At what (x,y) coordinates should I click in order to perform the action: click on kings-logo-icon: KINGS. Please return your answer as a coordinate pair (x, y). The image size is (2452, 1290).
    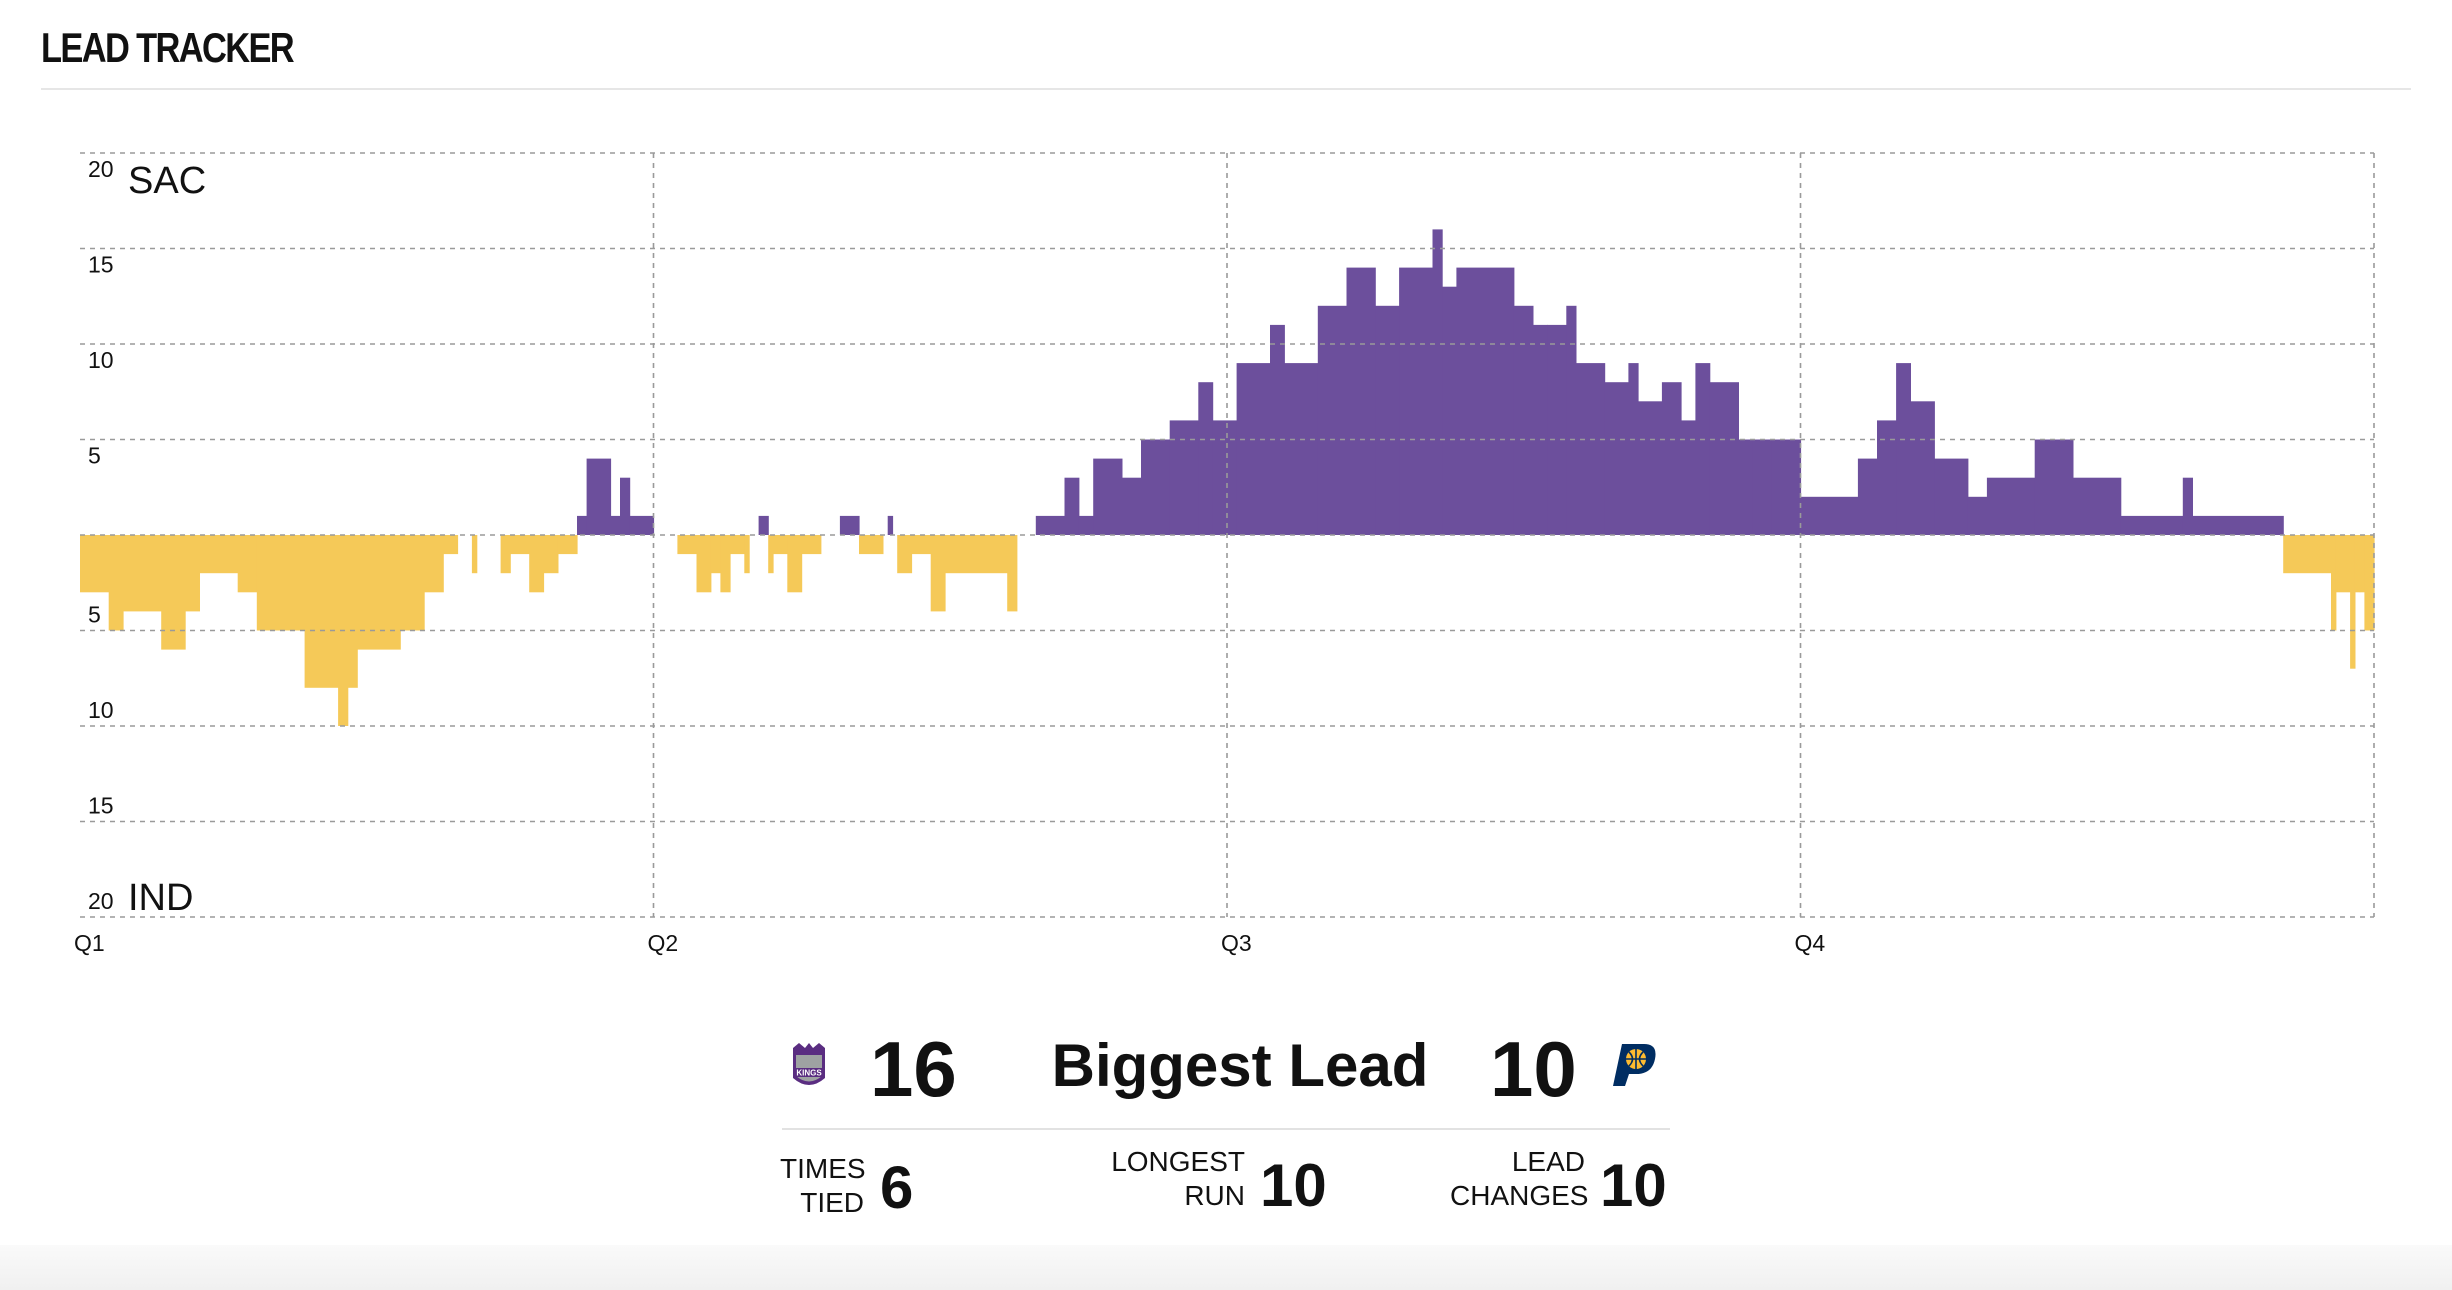
    Looking at the image, I should click on (809, 1064).